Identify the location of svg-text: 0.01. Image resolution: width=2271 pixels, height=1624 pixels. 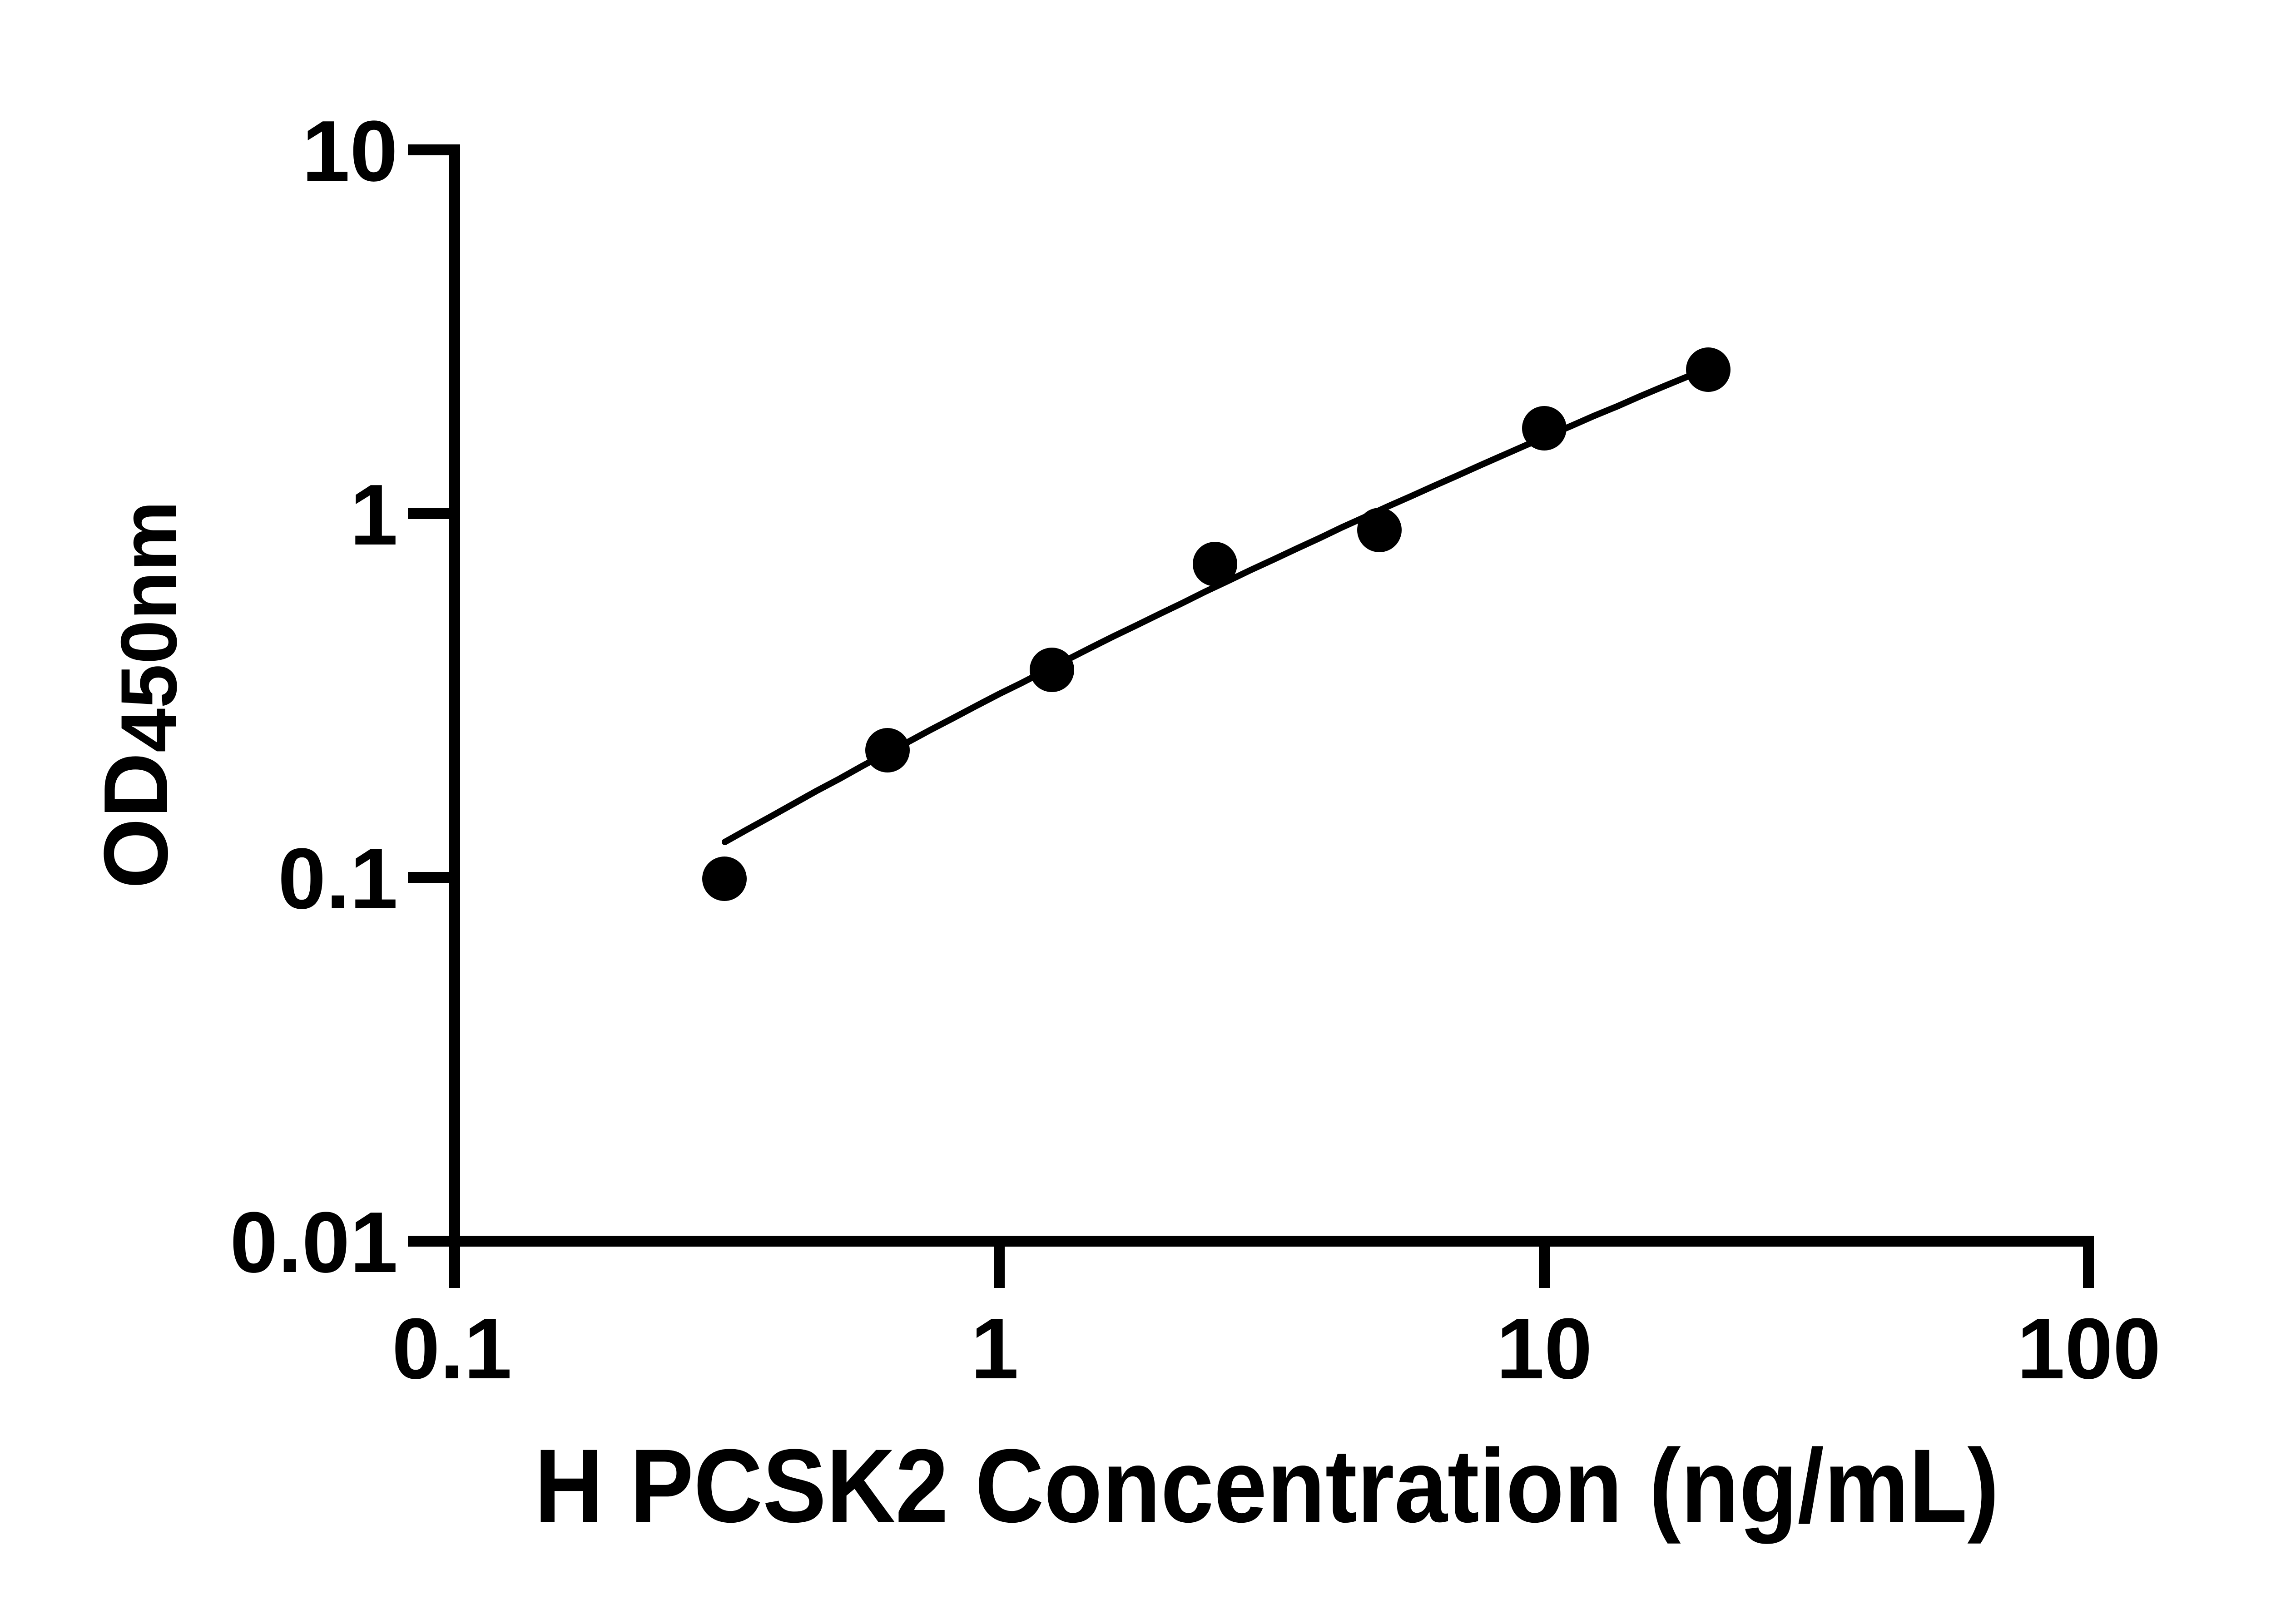
(314, 1242).